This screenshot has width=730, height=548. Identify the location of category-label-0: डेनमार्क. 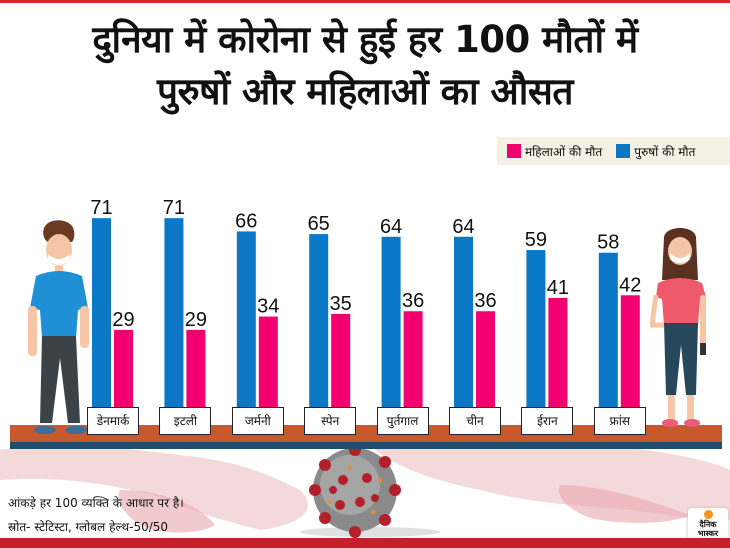
(113, 421).